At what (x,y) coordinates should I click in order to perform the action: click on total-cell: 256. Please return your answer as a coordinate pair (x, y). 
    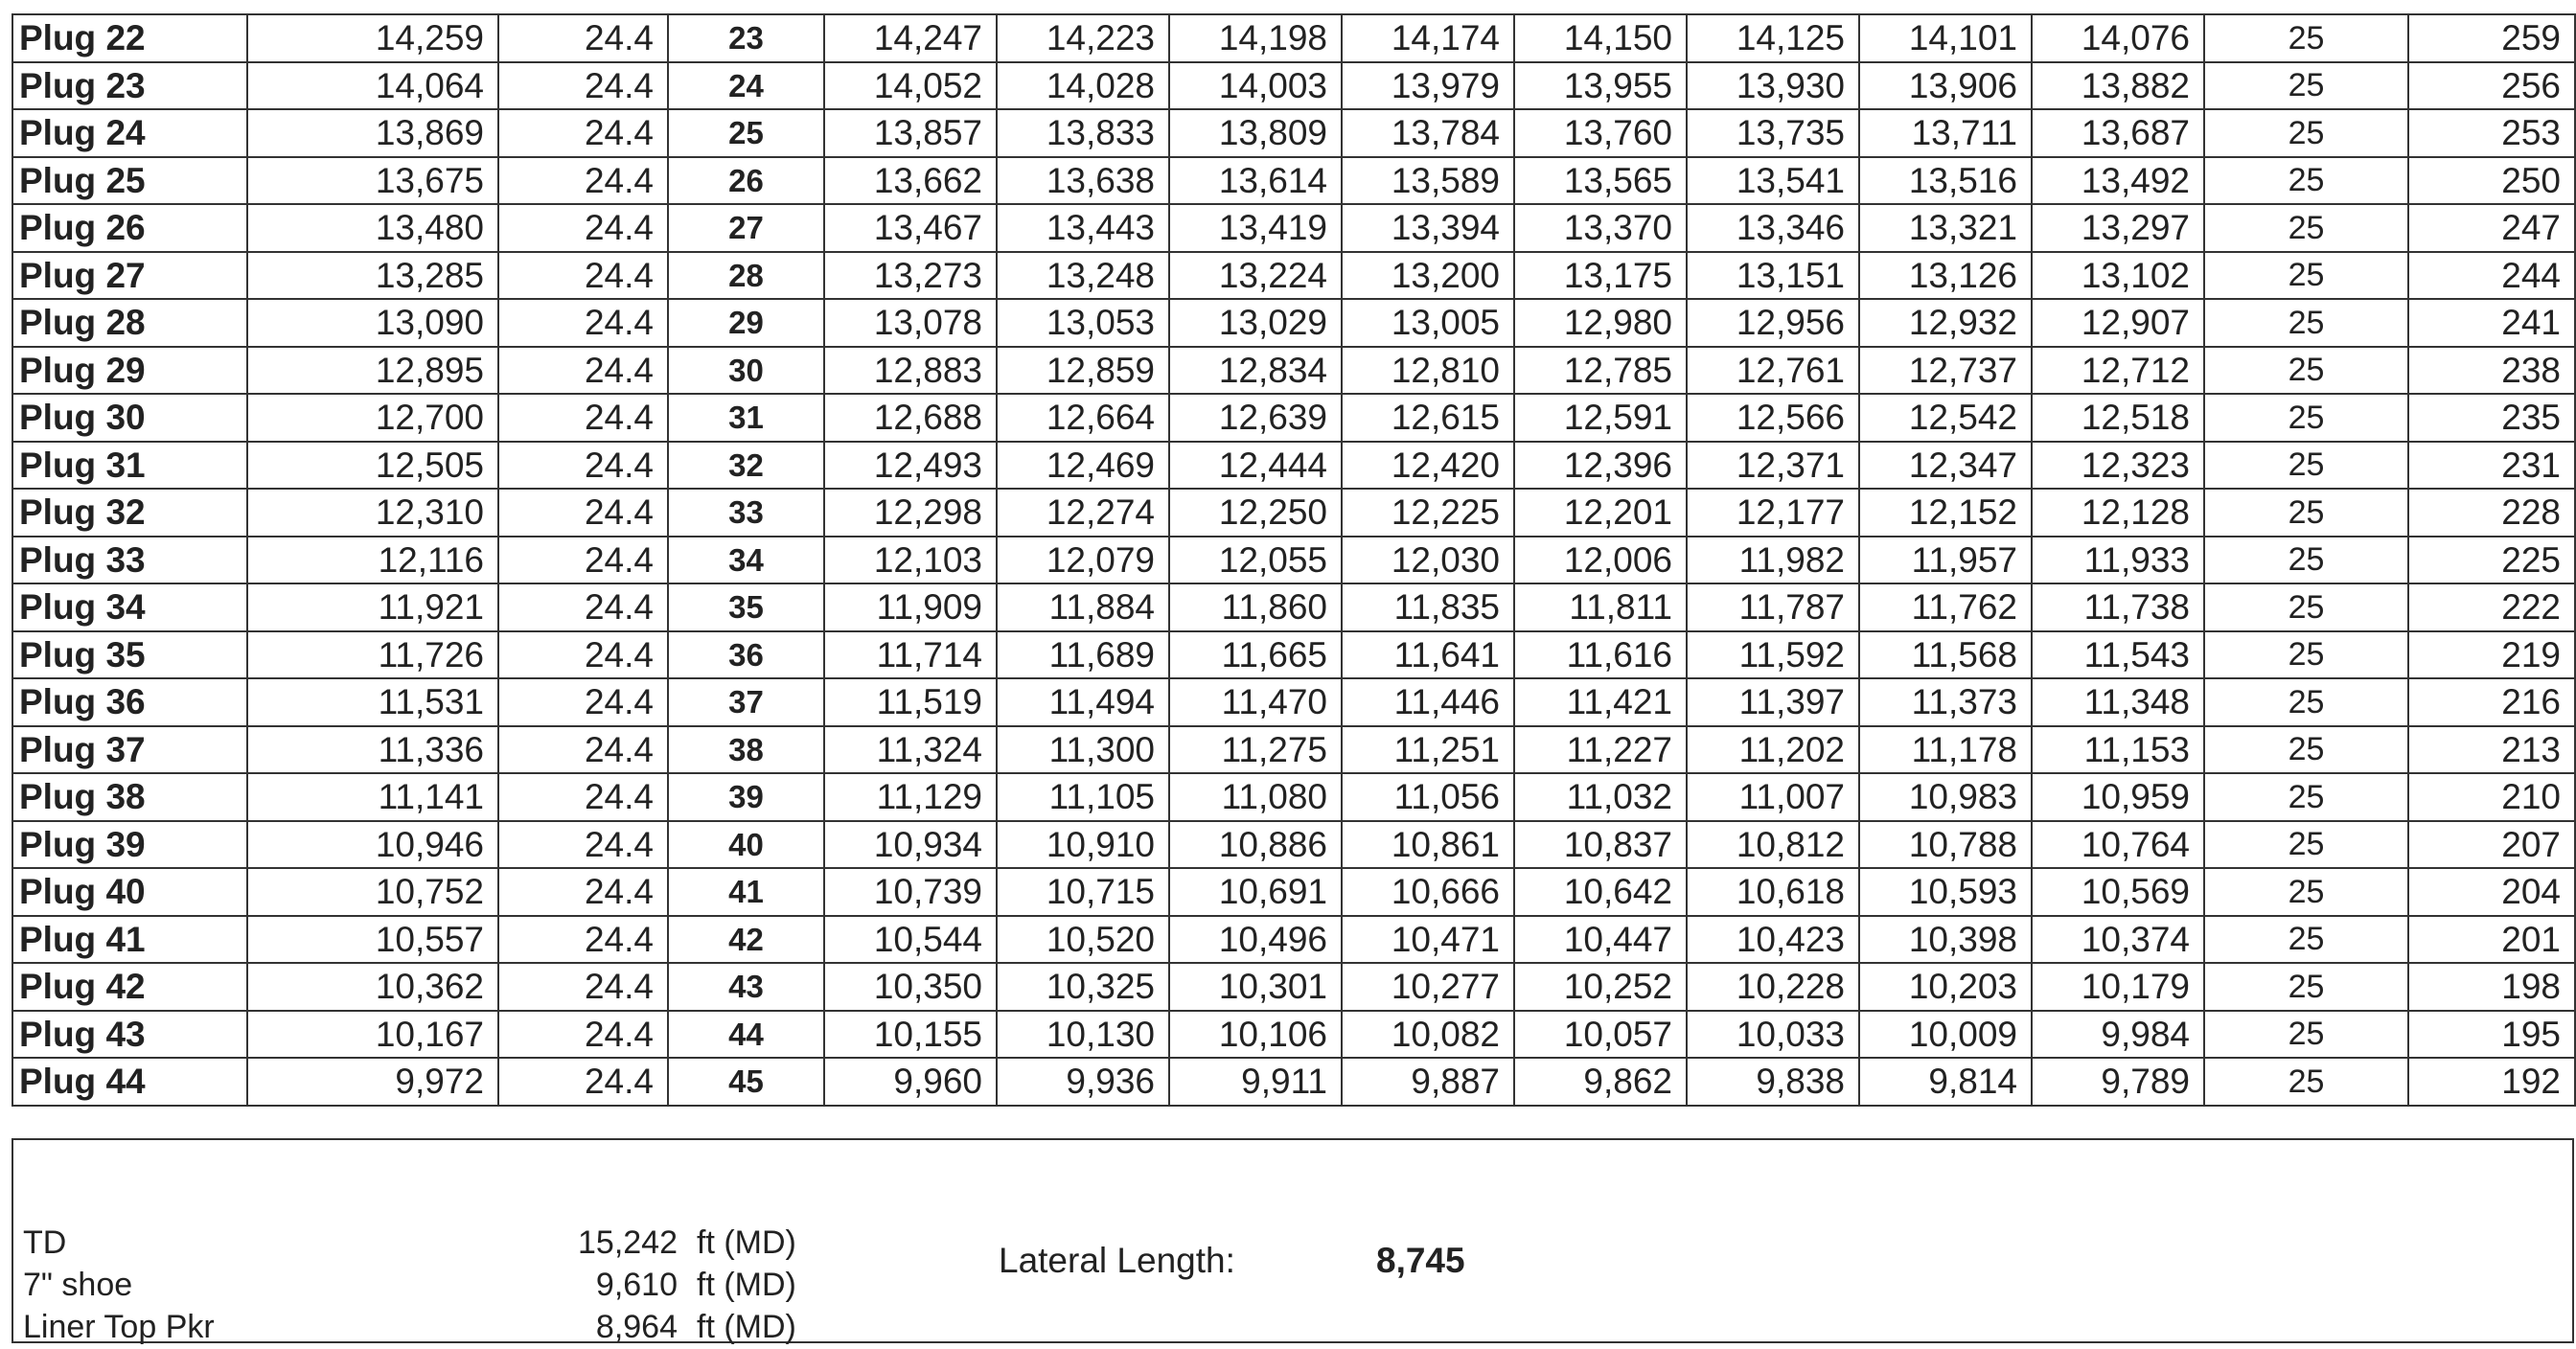
    Looking at the image, I should click on (2491, 85).